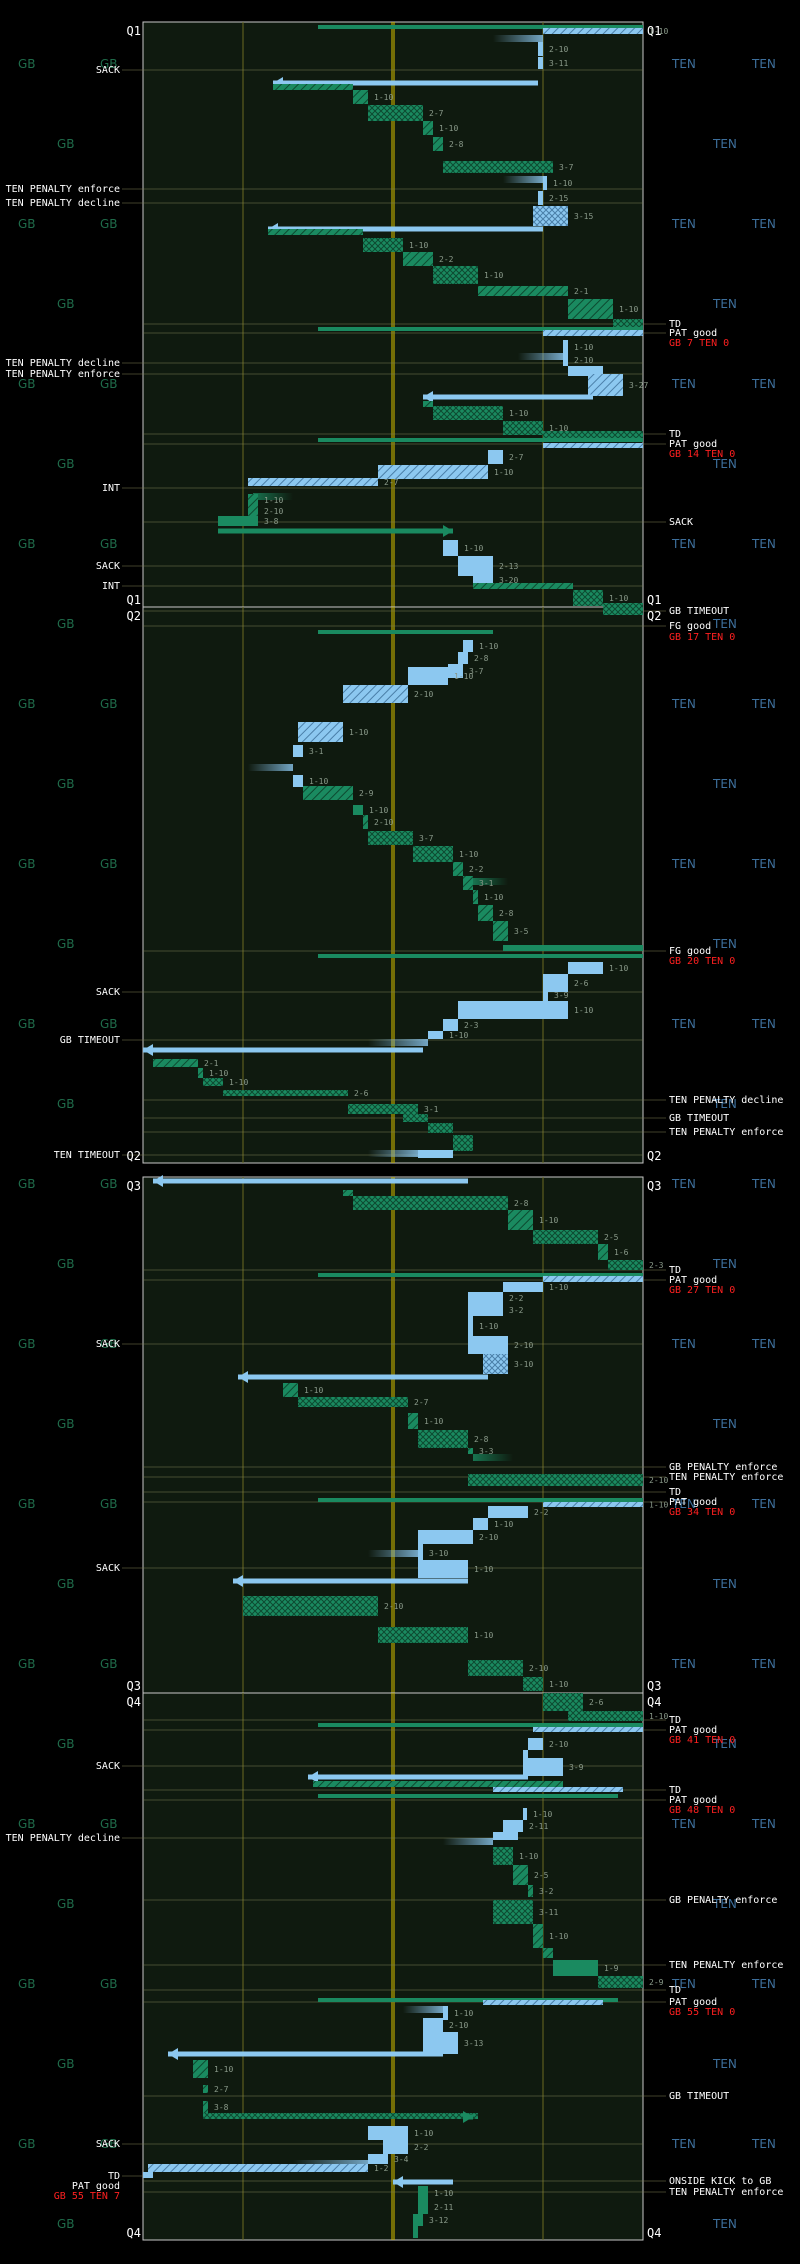  Describe the element at coordinates (583, 216) in the screenshot. I see `down-label: 3-15` at that location.